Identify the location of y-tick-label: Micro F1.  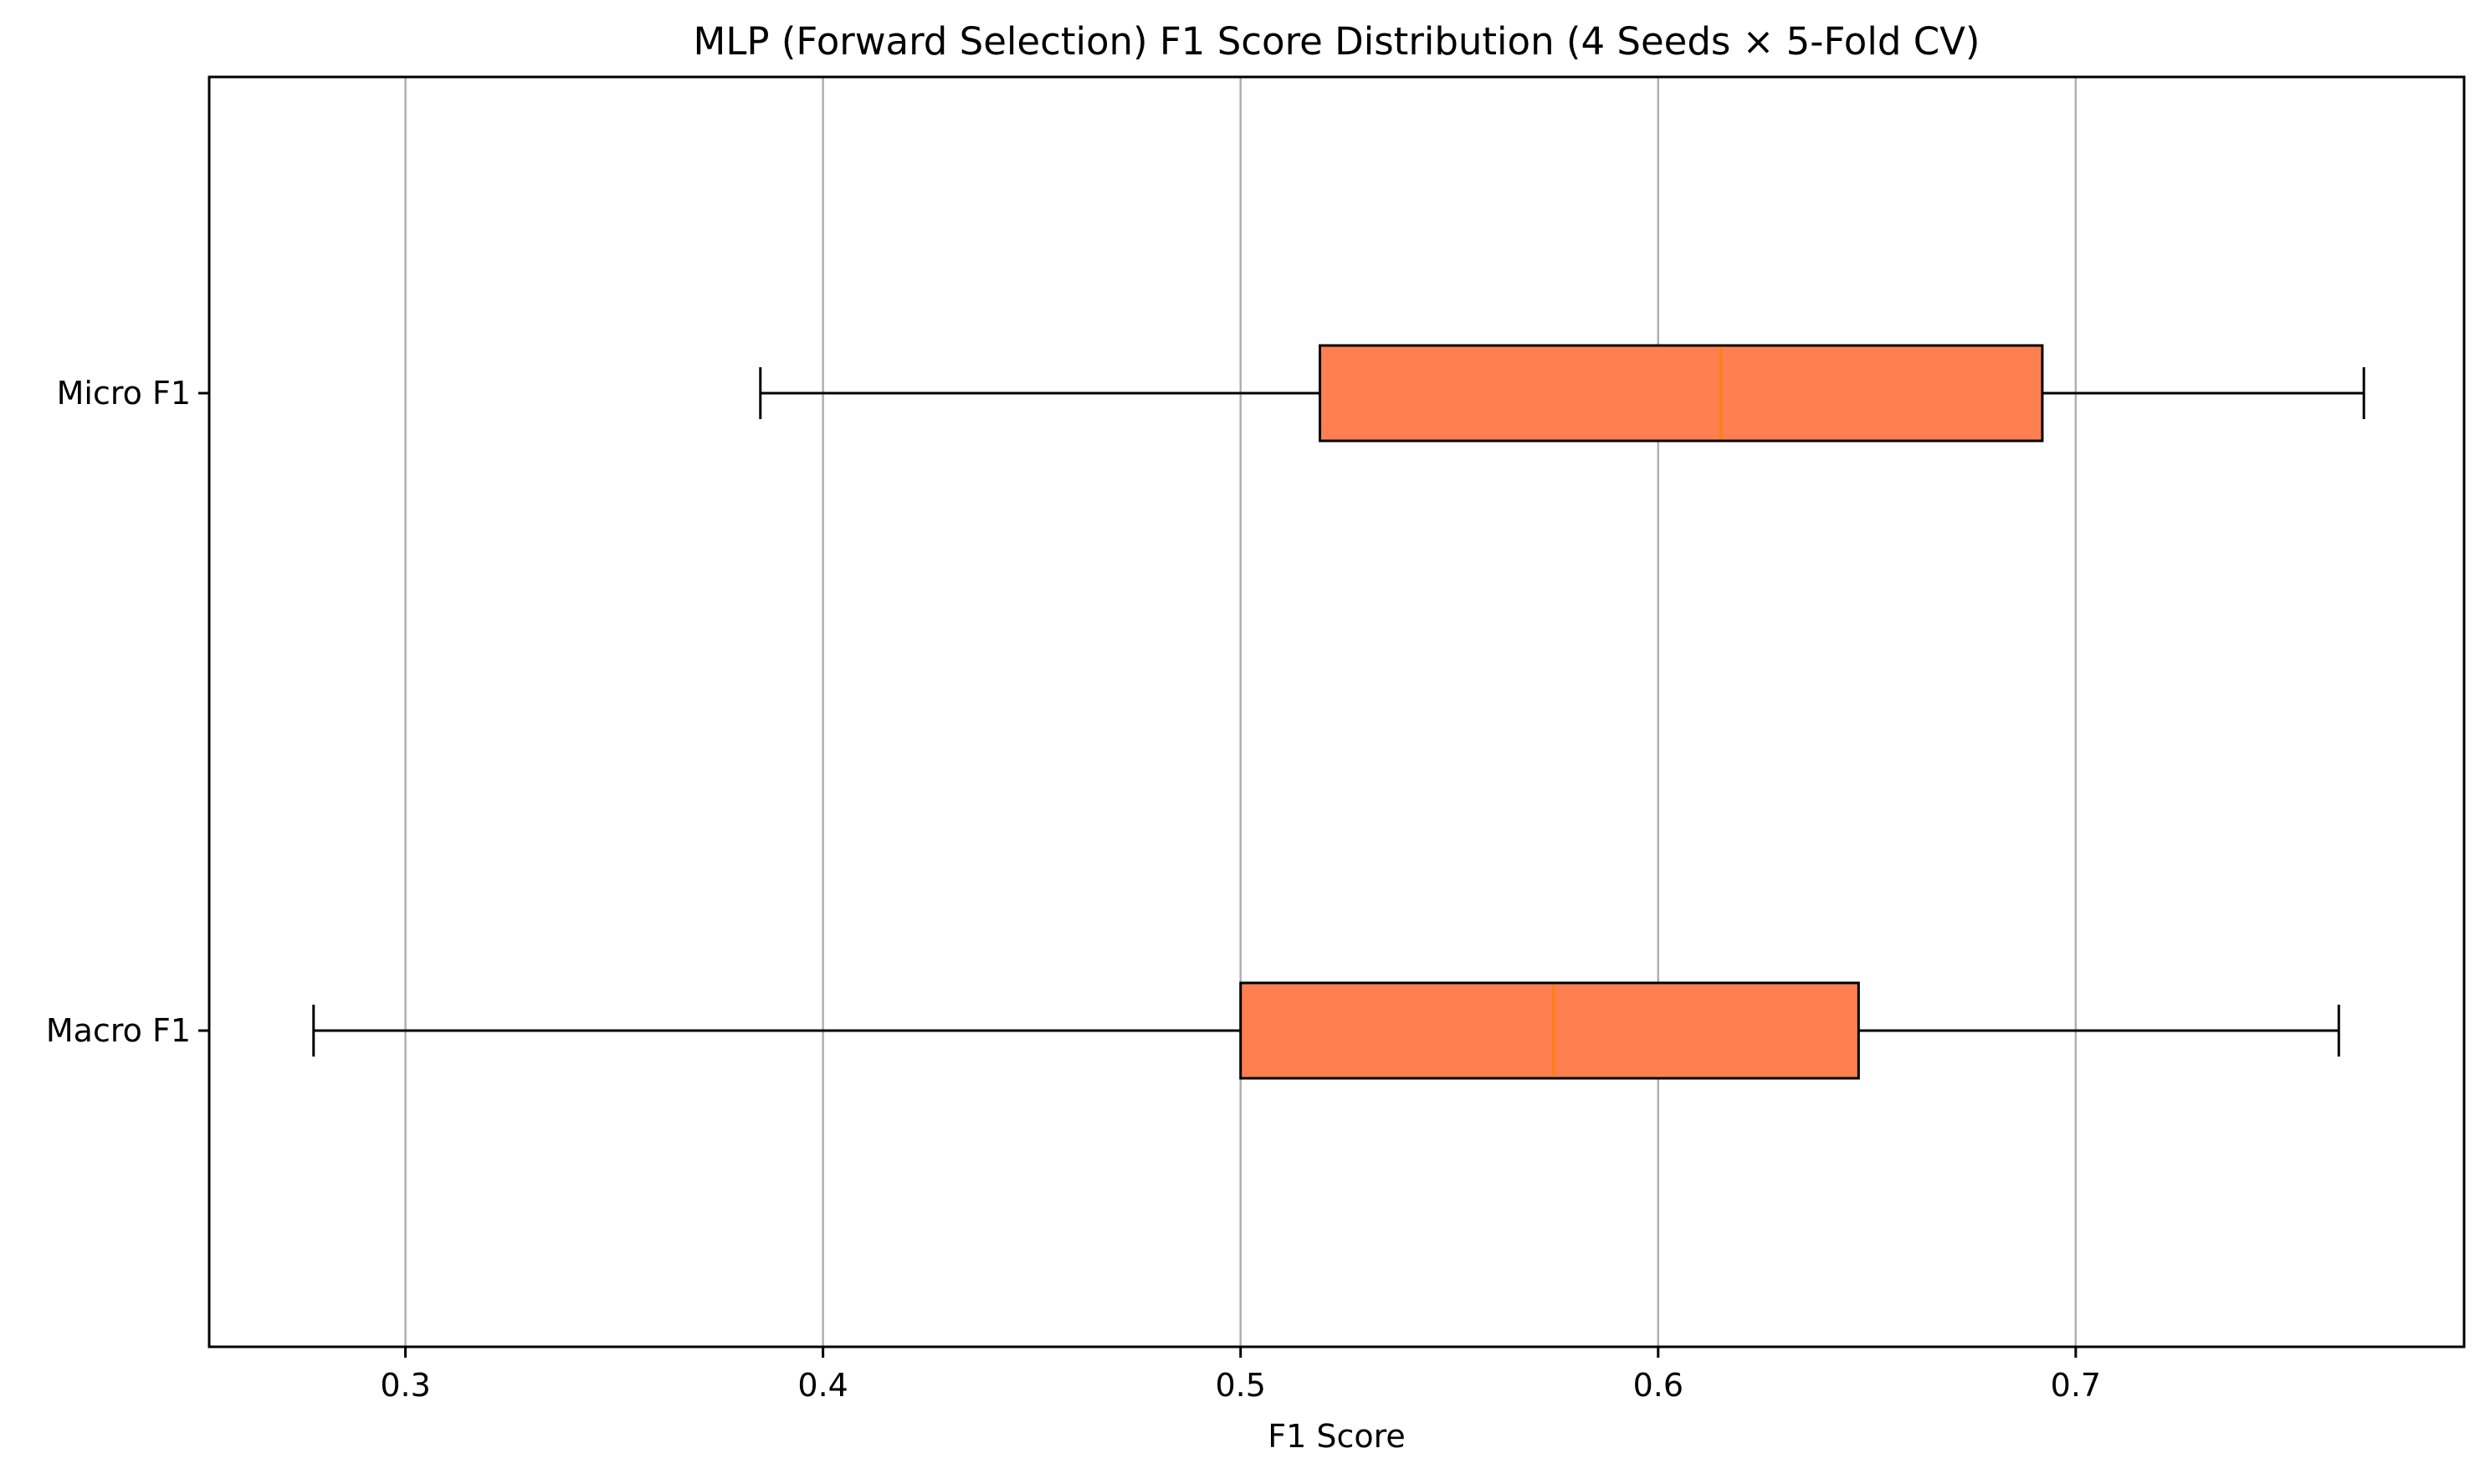
(124, 393).